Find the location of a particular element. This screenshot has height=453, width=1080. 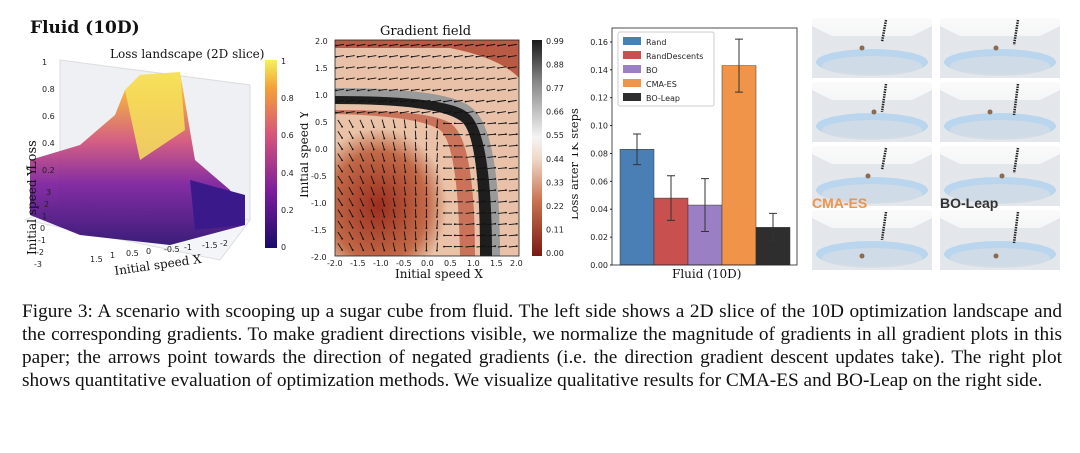

cbar2-tick: 0.55 is located at coordinates (555, 135).